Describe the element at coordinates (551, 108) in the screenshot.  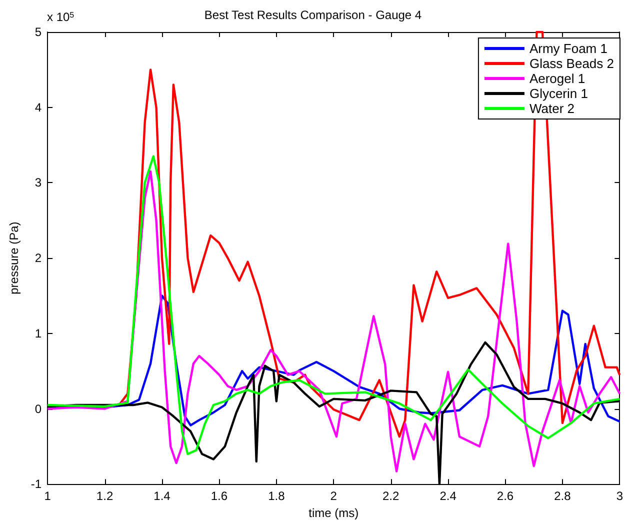
I see `legend-label: Water 2` at that location.